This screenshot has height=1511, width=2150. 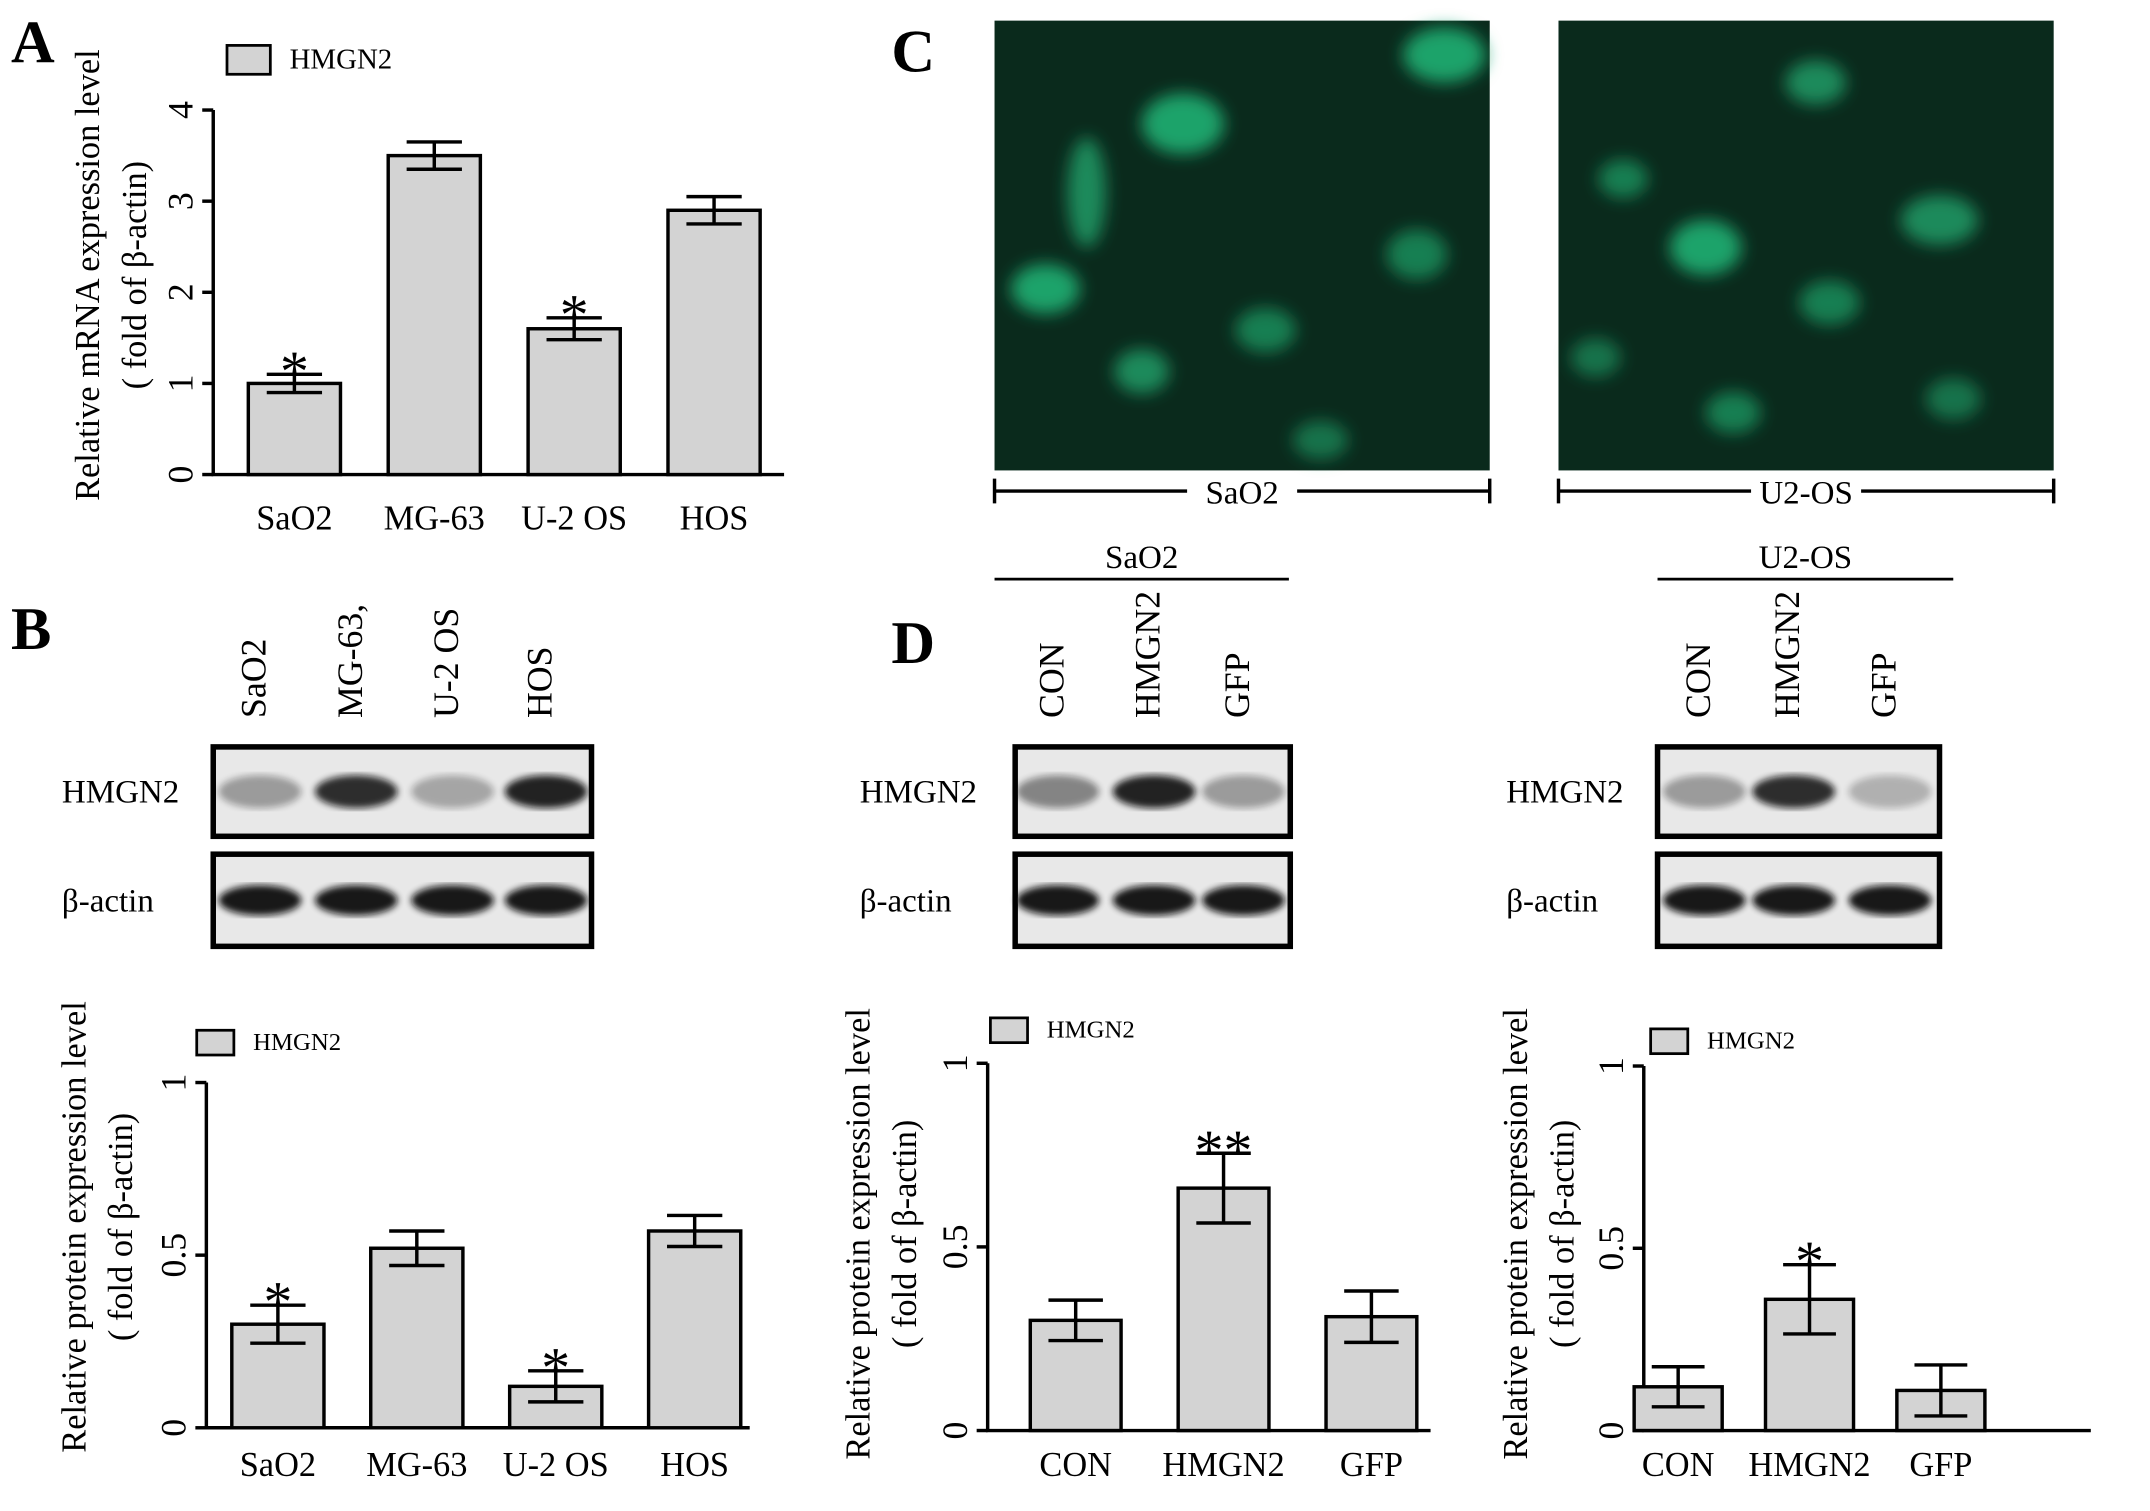 What do you see at coordinates (254, 678) in the screenshot?
I see `lane-label: SaO2` at bounding box center [254, 678].